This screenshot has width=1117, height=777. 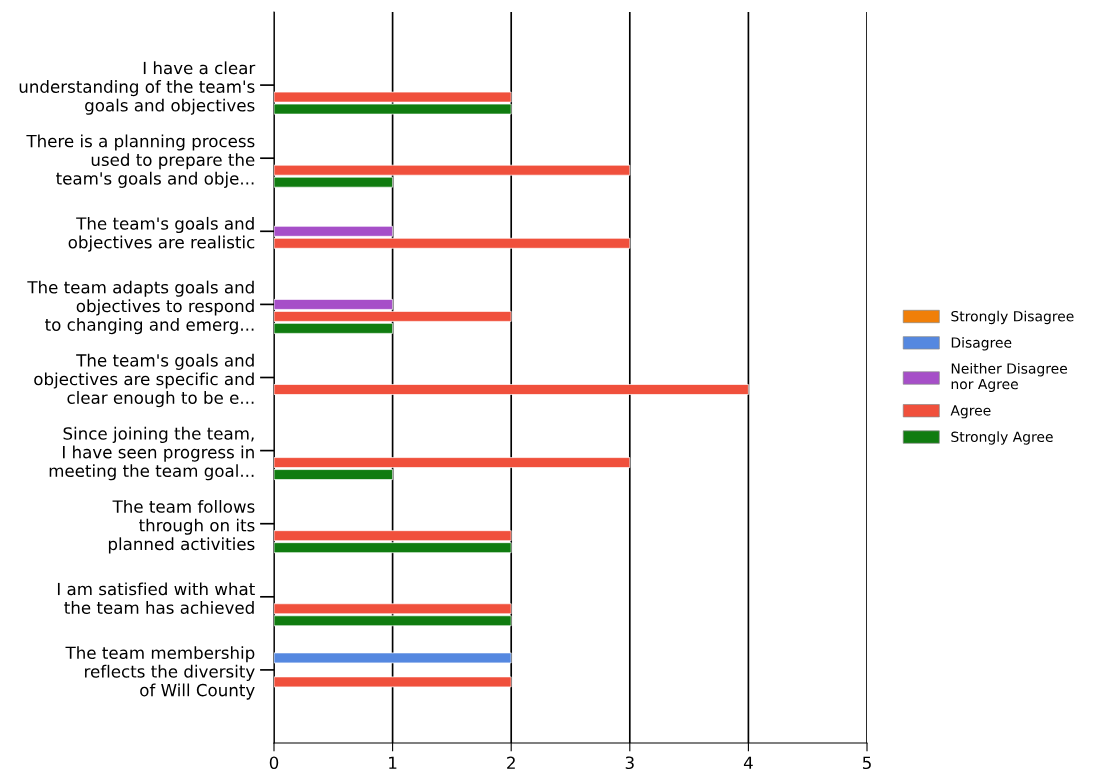 I want to click on y-tick-label: I have a clear understanding of the team's goals and objectives, so click(x=137, y=88).